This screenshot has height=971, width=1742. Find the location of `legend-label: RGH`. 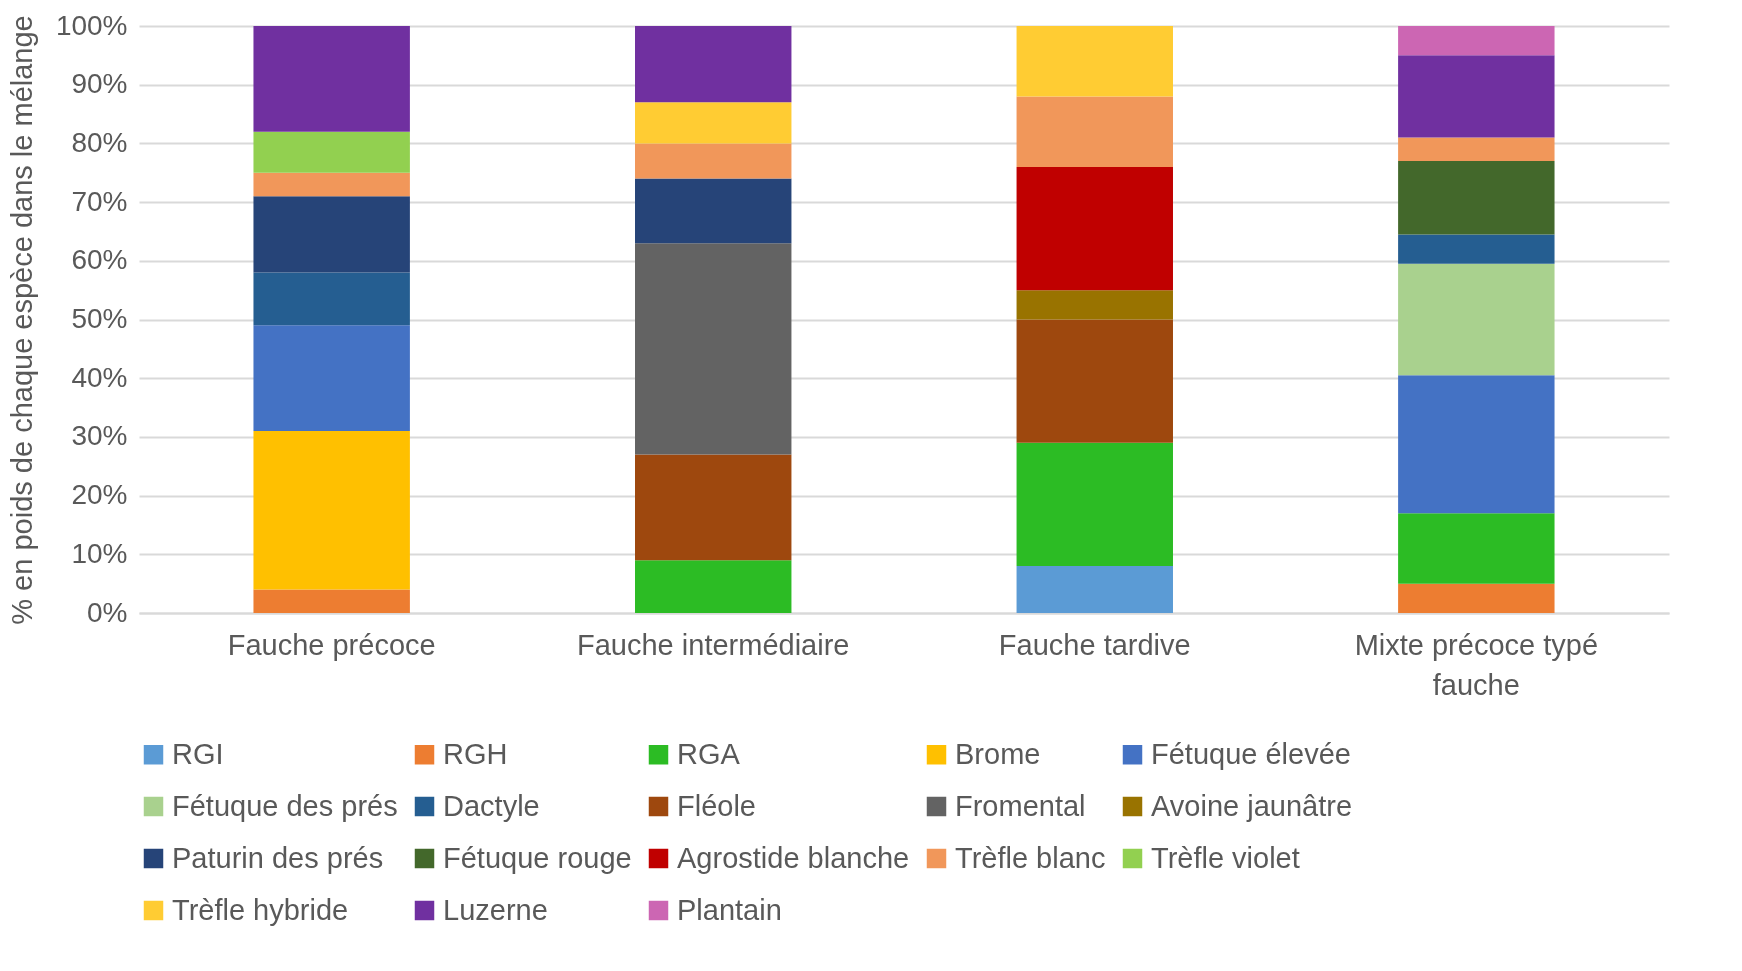

legend-label: RGH is located at coordinates (475, 753).